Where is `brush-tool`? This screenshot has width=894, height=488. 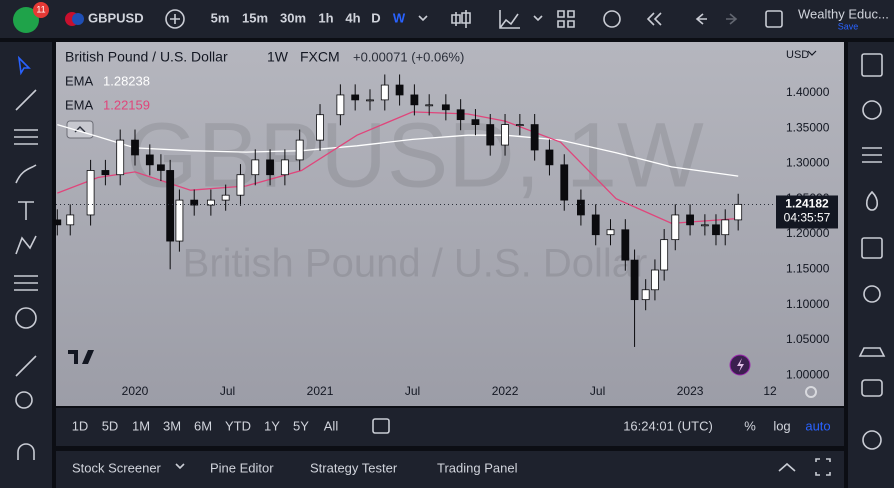 brush-tool is located at coordinates (26, 174).